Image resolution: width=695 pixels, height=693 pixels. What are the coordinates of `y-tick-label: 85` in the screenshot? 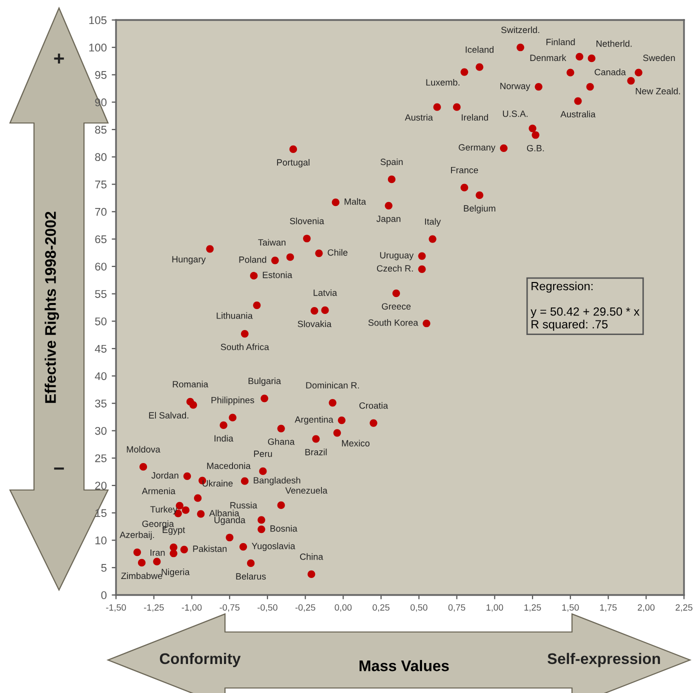 It's located at (101, 130).